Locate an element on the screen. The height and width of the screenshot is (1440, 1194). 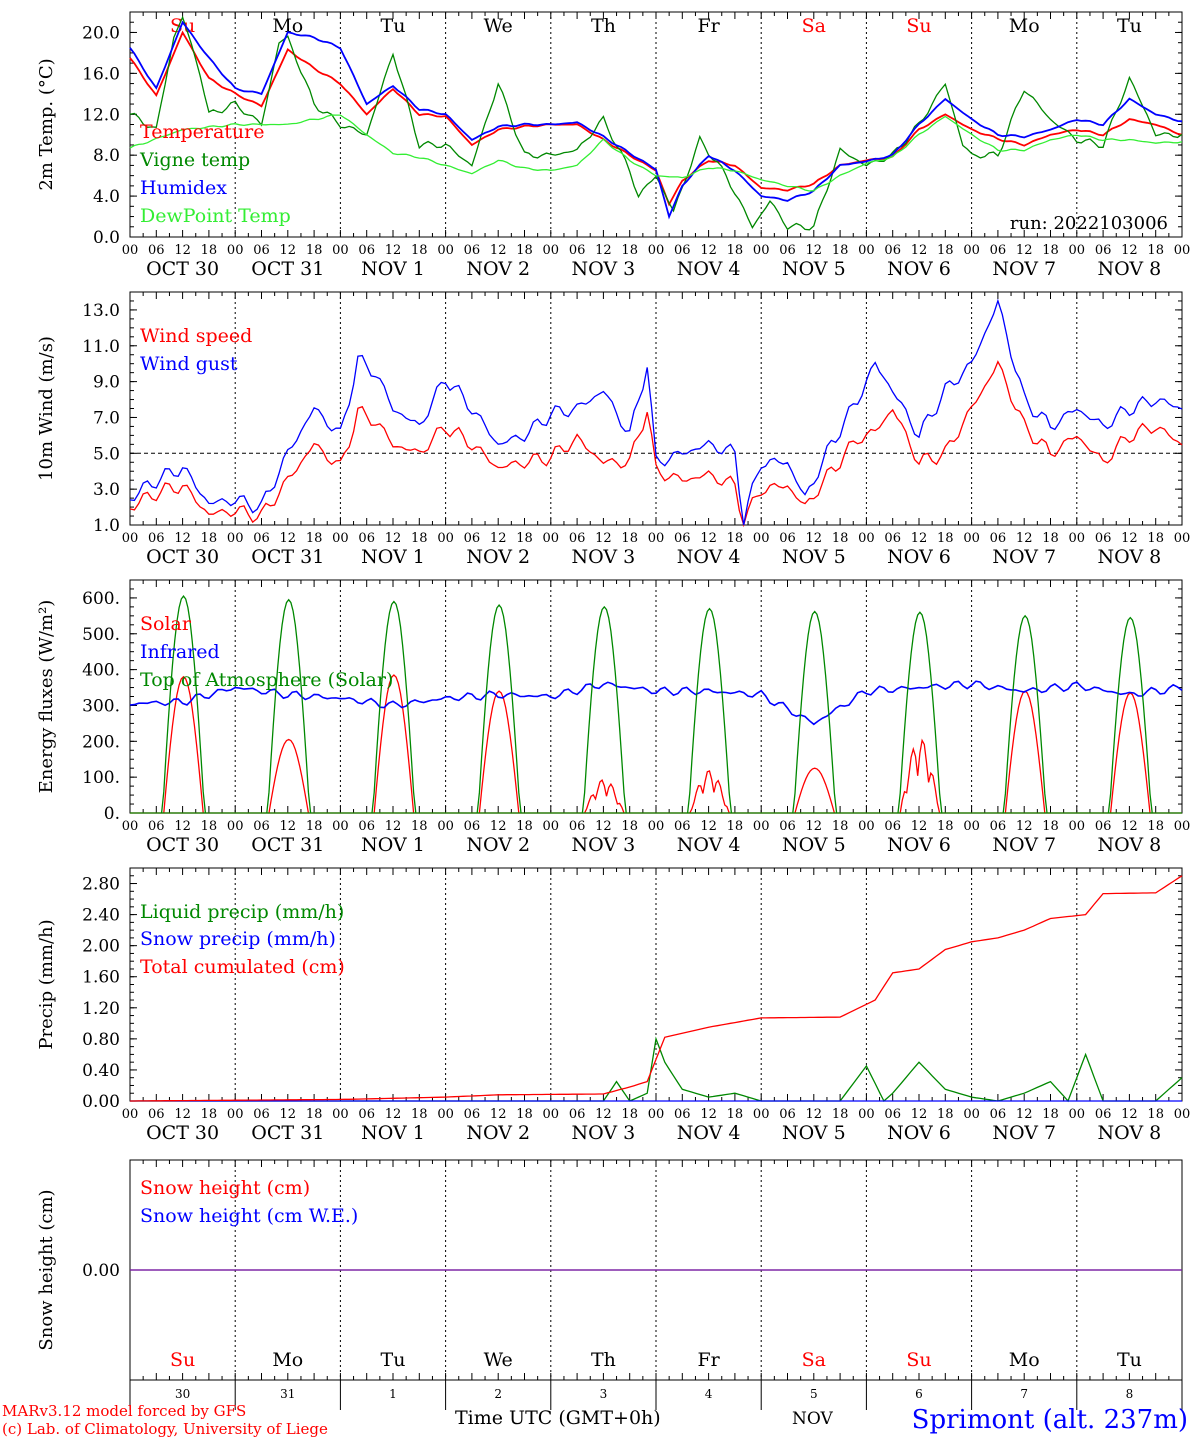
day-abbr: Tu is located at coordinates (1129, 26).